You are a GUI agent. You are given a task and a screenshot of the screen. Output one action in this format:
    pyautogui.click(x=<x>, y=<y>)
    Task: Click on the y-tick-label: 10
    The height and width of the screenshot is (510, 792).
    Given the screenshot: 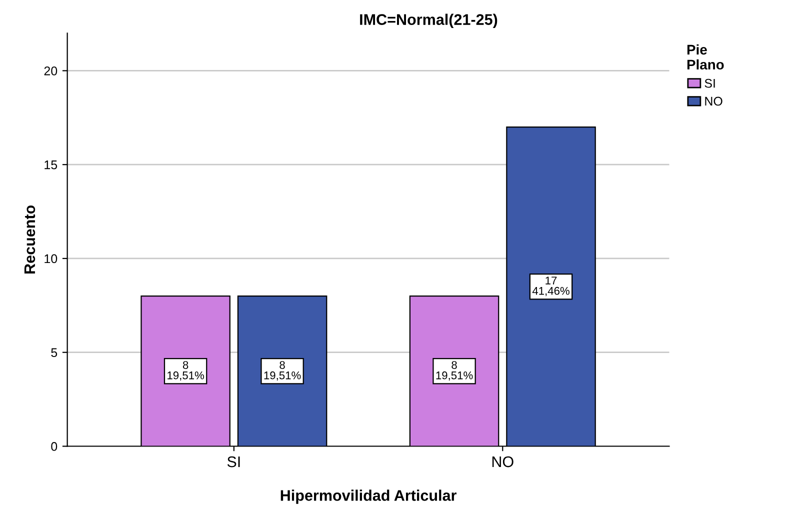 What is the action you would take?
    pyautogui.click(x=51, y=259)
    